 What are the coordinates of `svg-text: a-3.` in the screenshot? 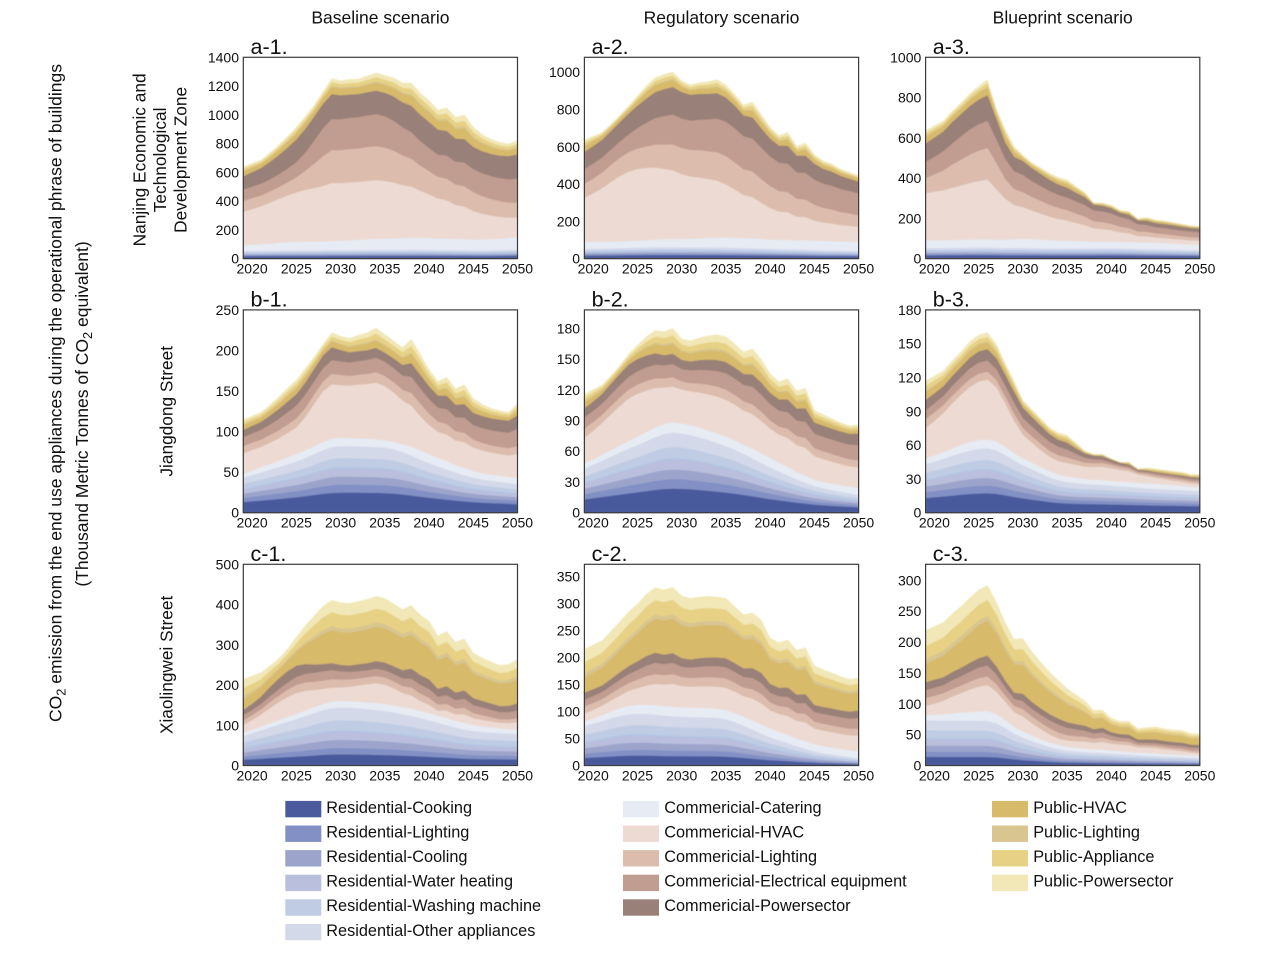 It's located at (951, 47).